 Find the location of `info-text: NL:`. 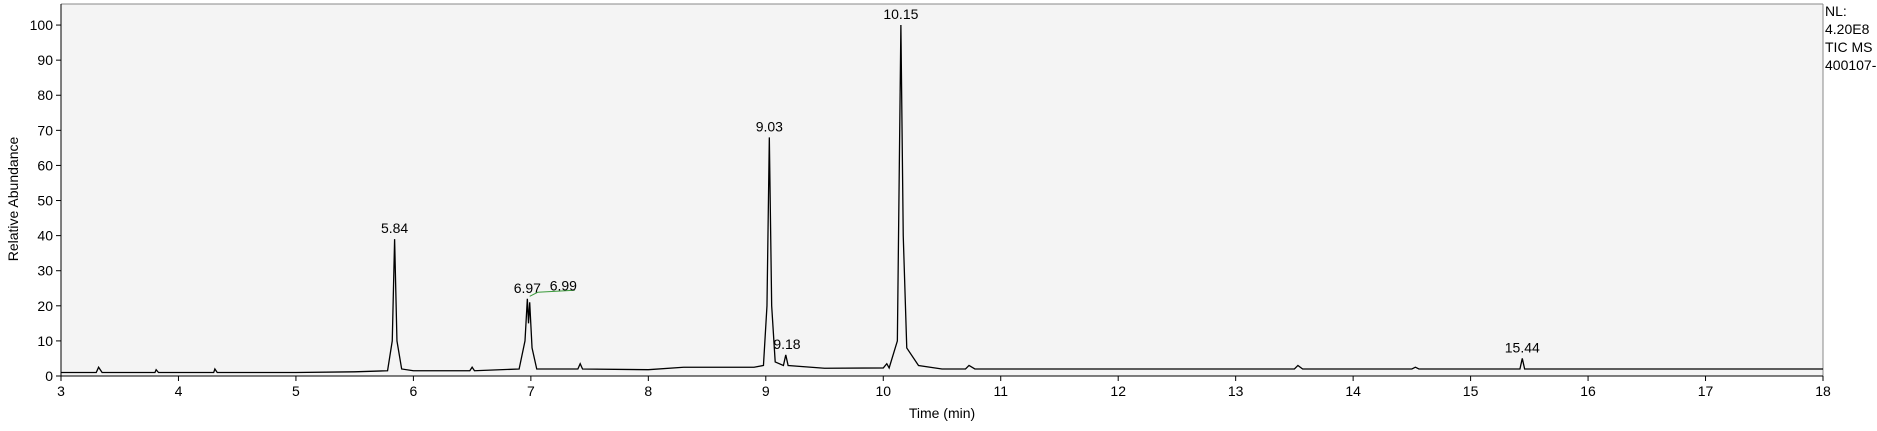

info-text: NL: is located at coordinates (1836, 11).